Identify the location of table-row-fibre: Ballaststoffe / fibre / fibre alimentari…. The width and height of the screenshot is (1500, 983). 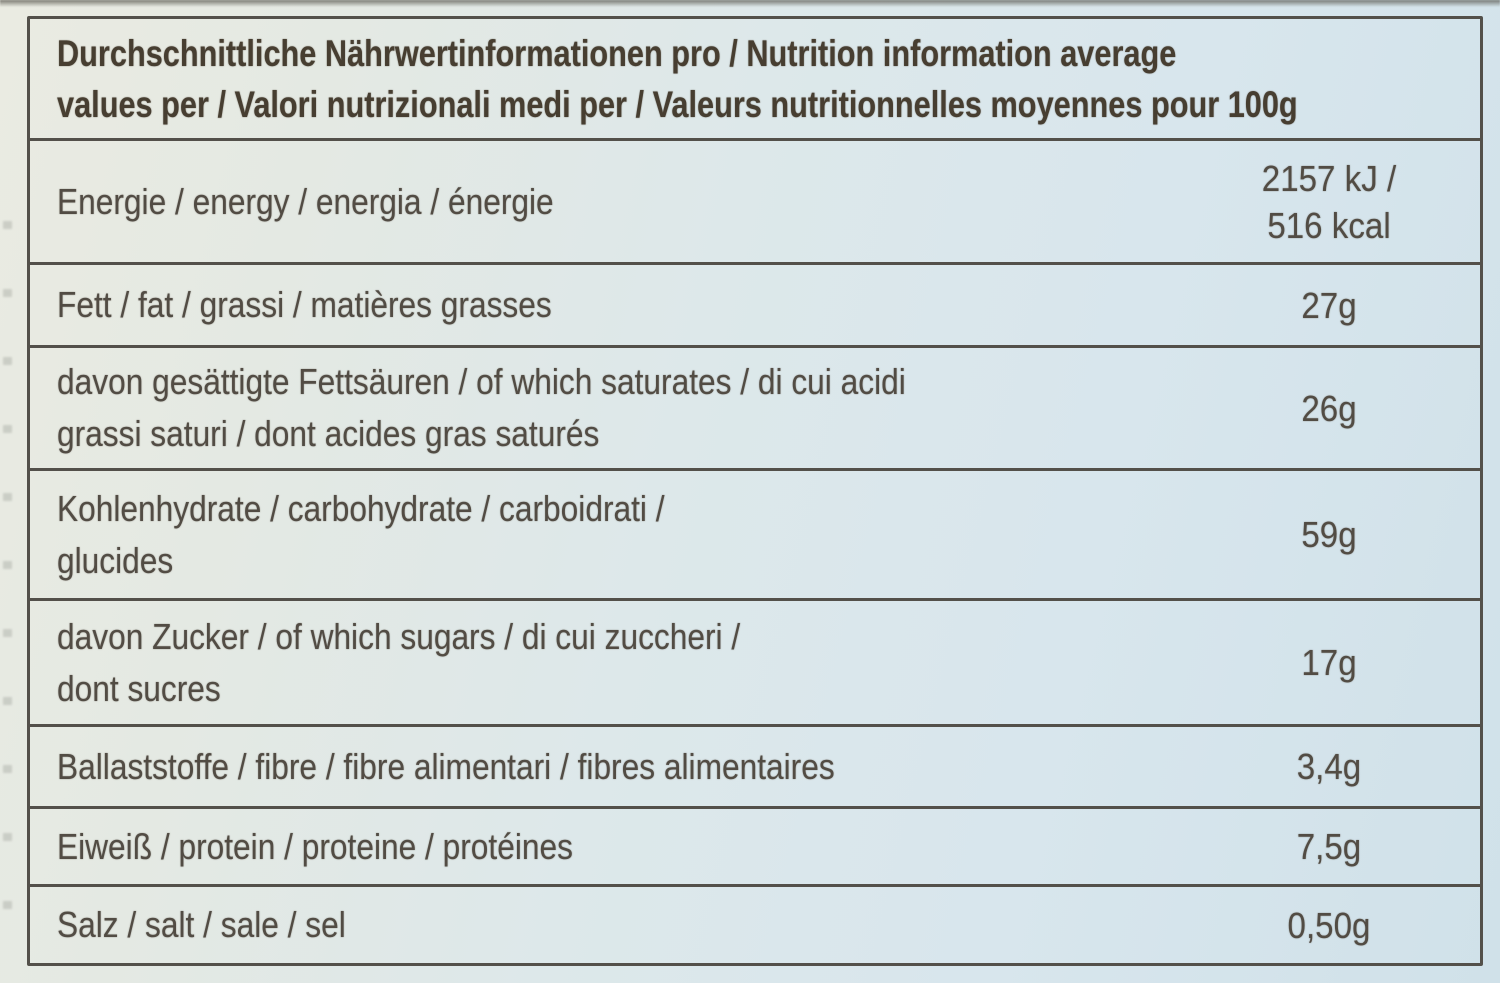
(755, 768).